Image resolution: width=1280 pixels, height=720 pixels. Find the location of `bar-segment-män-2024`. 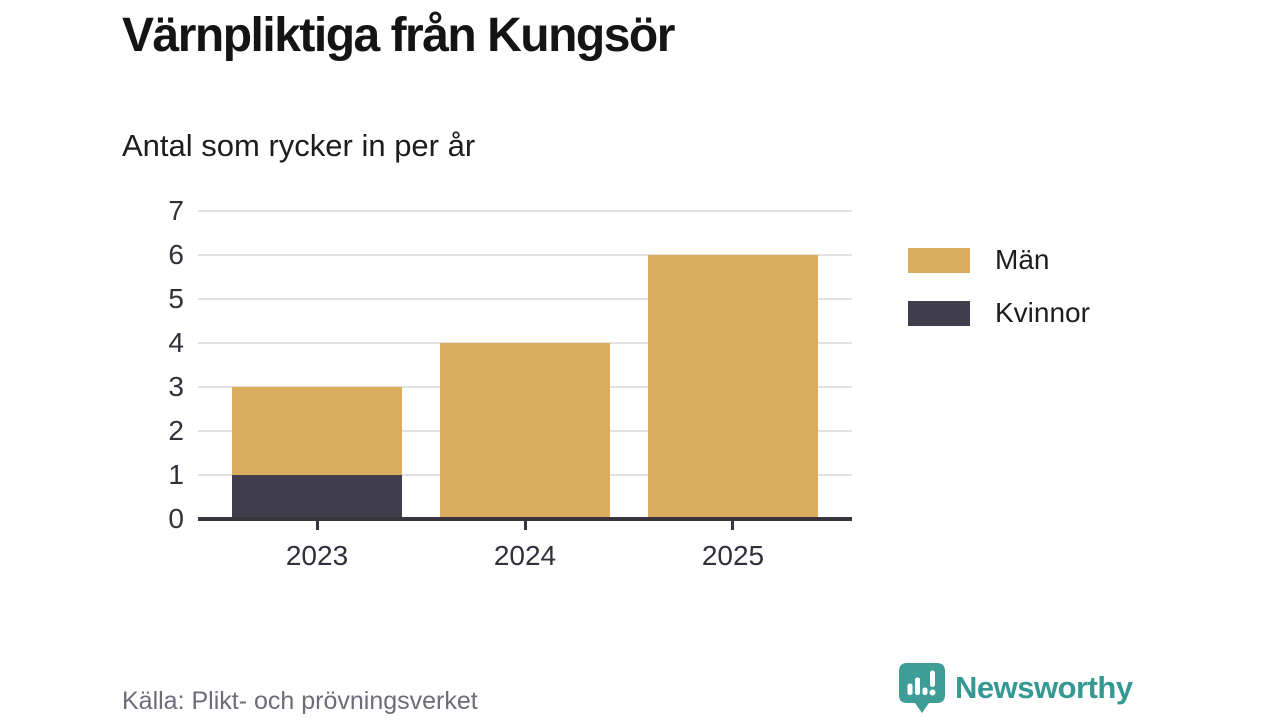

bar-segment-män-2024 is located at coordinates (525, 431).